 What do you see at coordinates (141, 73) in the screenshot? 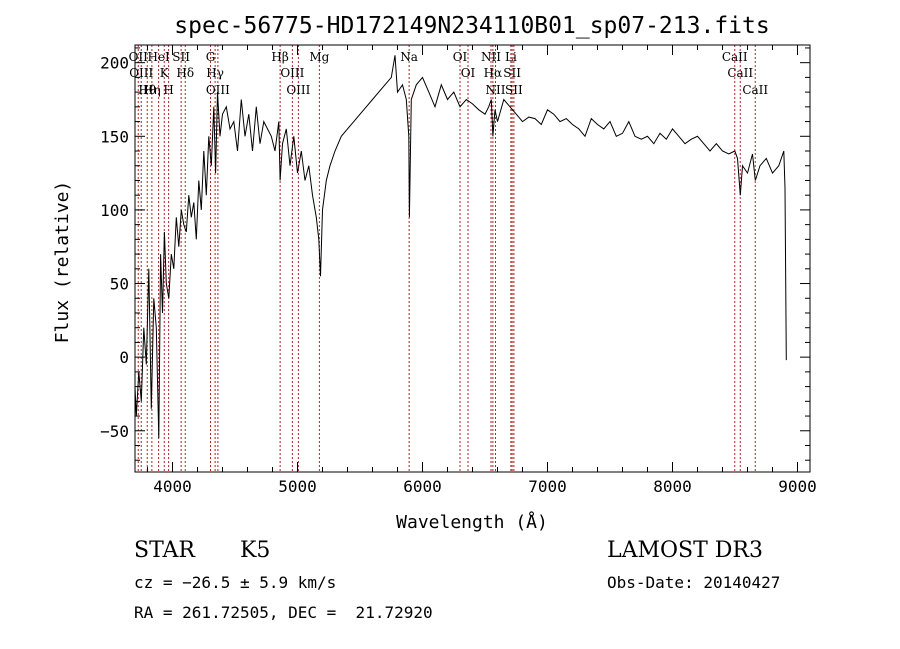
I see `line-label-1: OIII` at bounding box center [141, 73].